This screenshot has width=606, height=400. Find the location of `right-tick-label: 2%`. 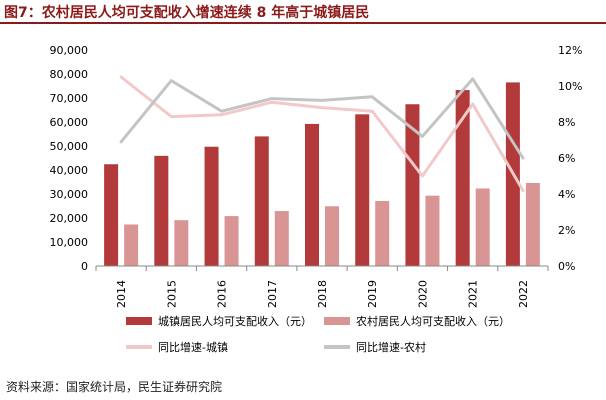

right-tick-label: 2% is located at coordinates (566, 230).